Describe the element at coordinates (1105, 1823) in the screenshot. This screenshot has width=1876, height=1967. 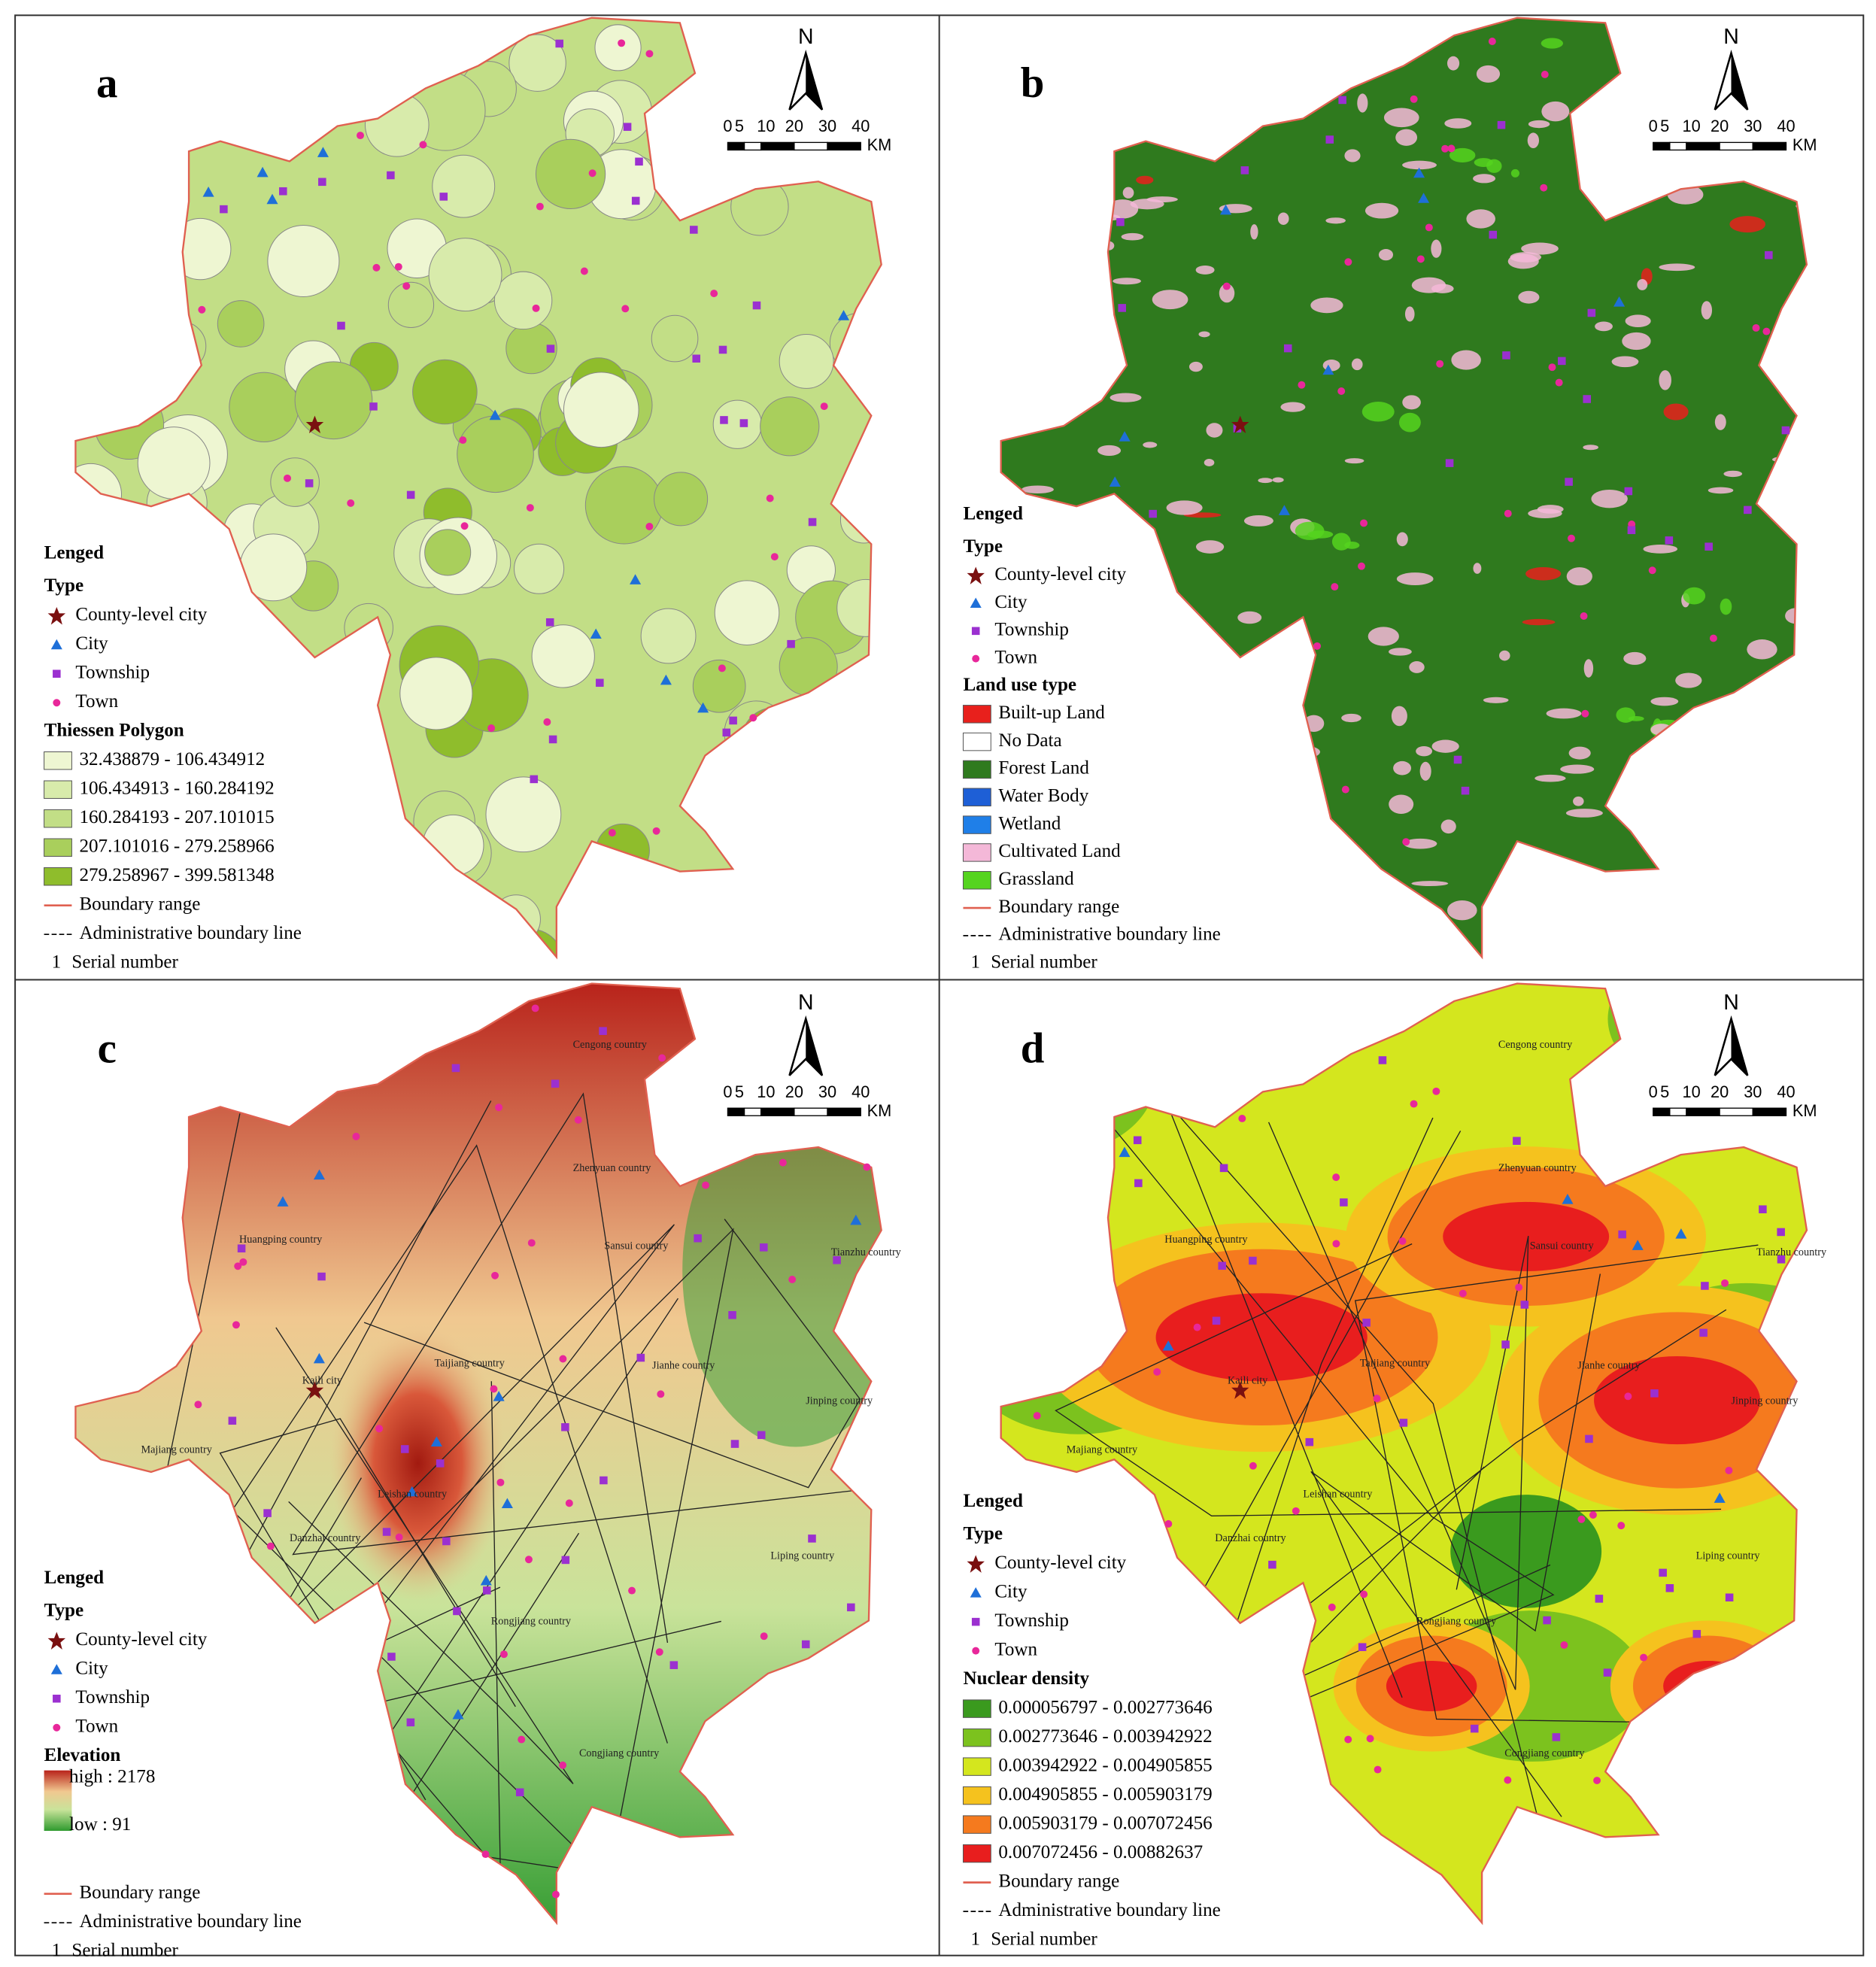
I see `legend-item: 0.005903179 - 0.007072456` at that location.